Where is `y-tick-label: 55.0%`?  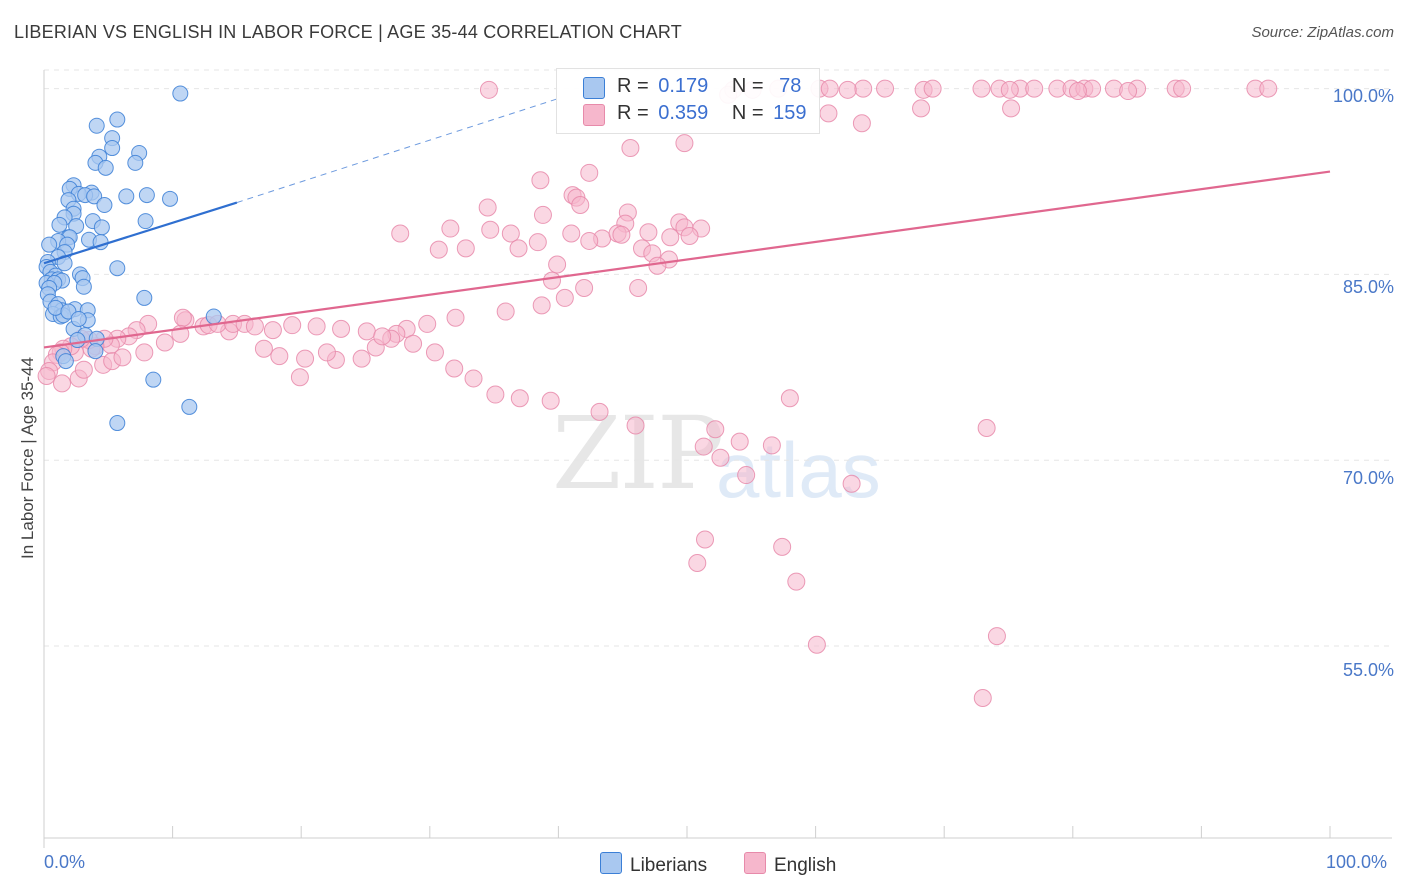
y-tick-label: 55.0% is located at coordinates (1368, 670).